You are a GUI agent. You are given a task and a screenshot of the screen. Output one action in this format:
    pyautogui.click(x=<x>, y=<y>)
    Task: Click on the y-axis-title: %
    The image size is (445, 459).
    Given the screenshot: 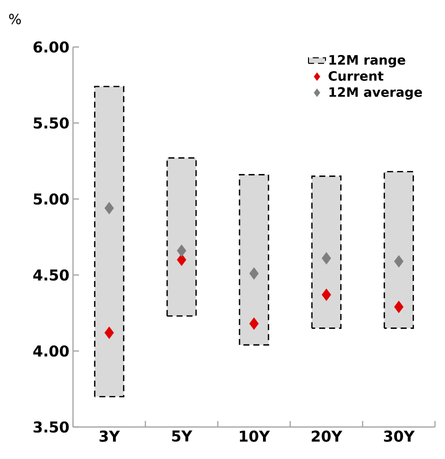 What is the action you would take?
    pyautogui.click(x=15, y=19)
    